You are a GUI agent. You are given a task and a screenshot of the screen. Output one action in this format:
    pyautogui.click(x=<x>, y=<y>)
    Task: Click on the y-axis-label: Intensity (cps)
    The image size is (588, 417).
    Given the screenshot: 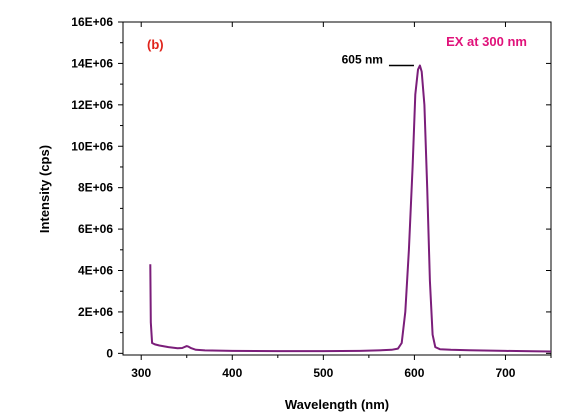 What is the action you would take?
    pyautogui.click(x=44, y=189)
    